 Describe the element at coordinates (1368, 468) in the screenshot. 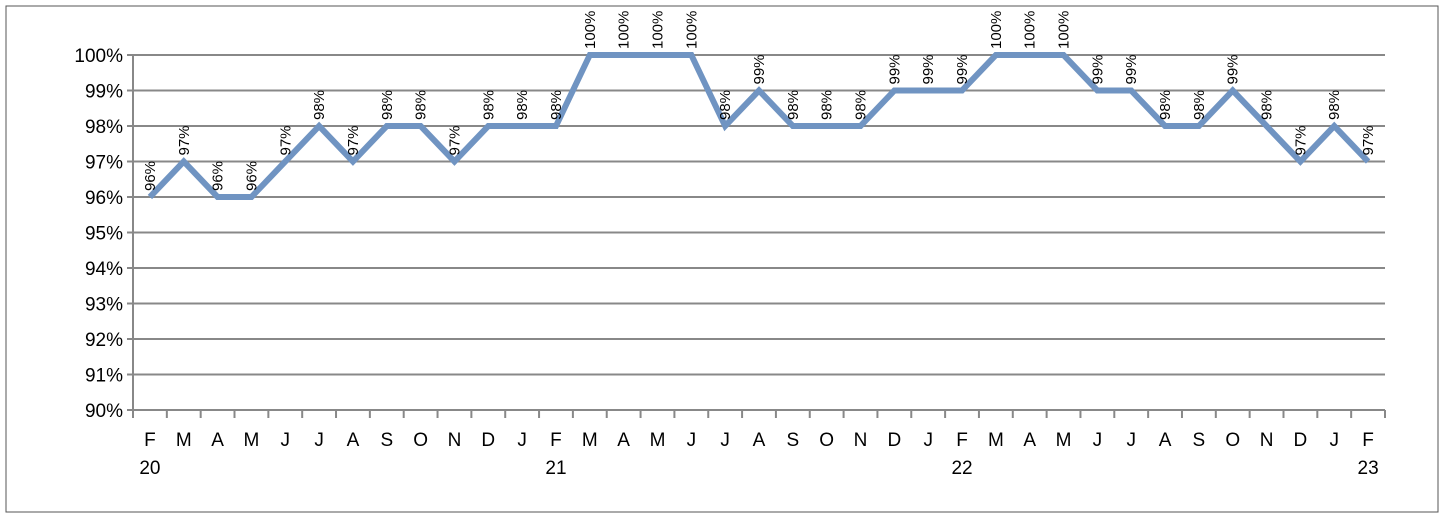

I see `x-group-label: 23` at that location.